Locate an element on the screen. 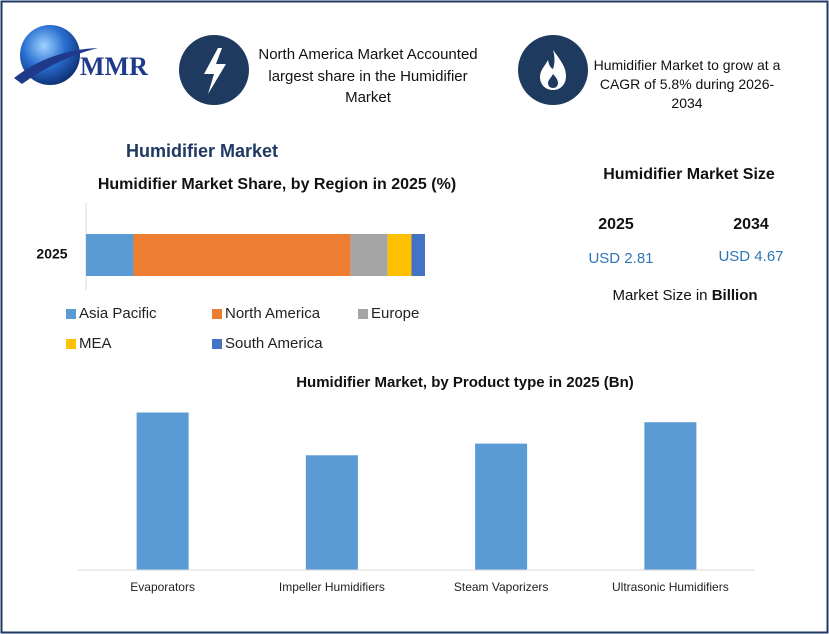  icon-flame is located at coordinates (553, 70).